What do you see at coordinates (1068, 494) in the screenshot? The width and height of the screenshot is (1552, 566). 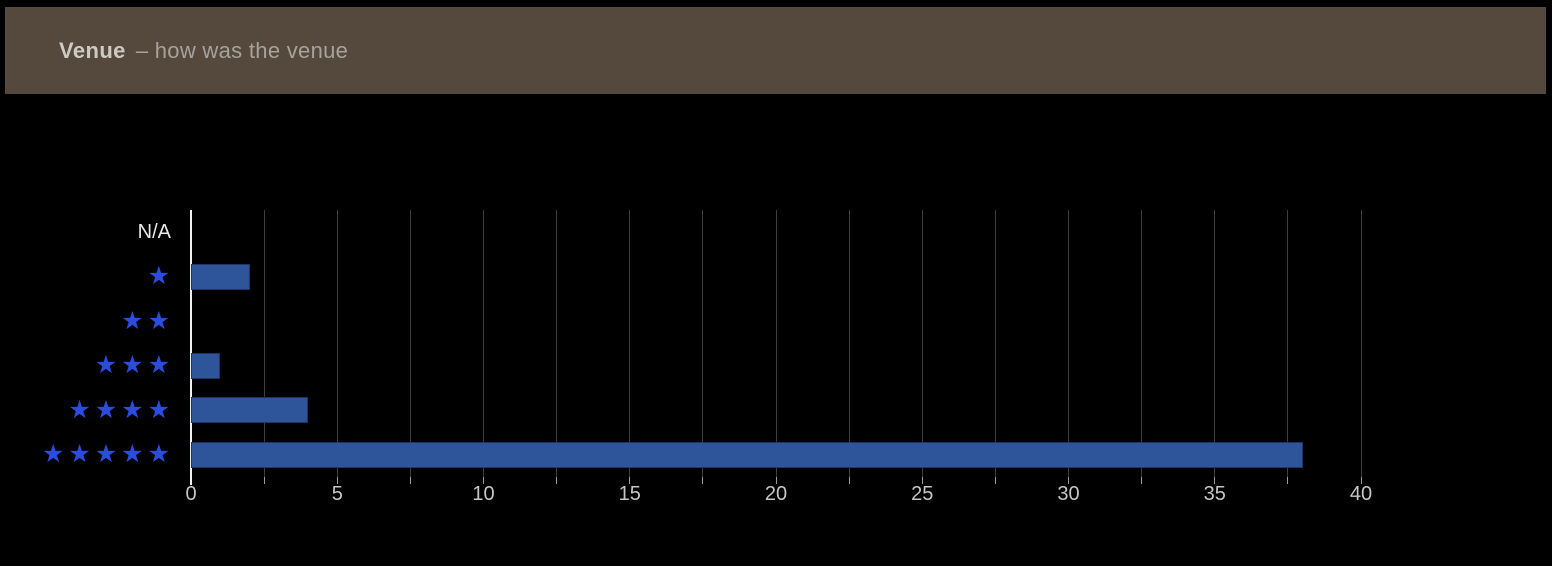 I see `x-tick-label: 30` at bounding box center [1068, 494].